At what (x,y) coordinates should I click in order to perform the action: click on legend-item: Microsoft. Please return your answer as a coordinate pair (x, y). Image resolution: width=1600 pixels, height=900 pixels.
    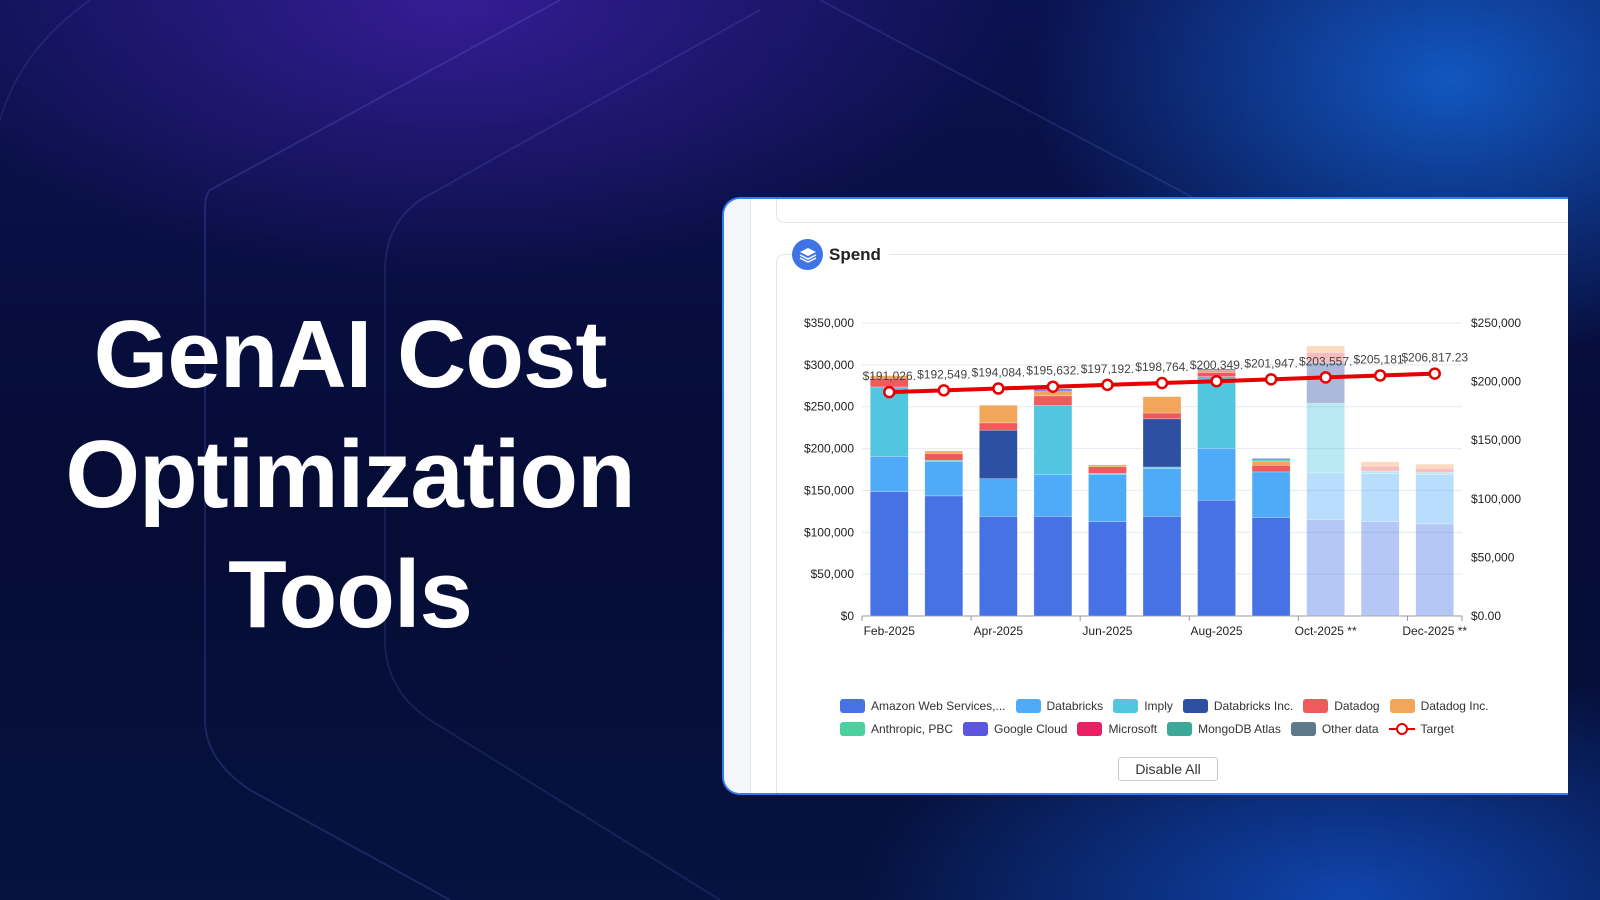
    Looking at the image, I should click on (1117, 729).